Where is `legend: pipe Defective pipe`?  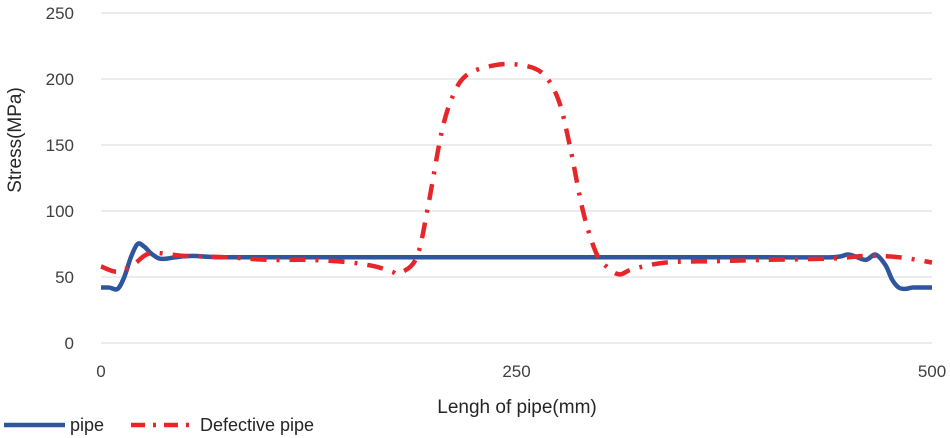 legend: pipe Defective pipe is located at coordinates (159, 425).